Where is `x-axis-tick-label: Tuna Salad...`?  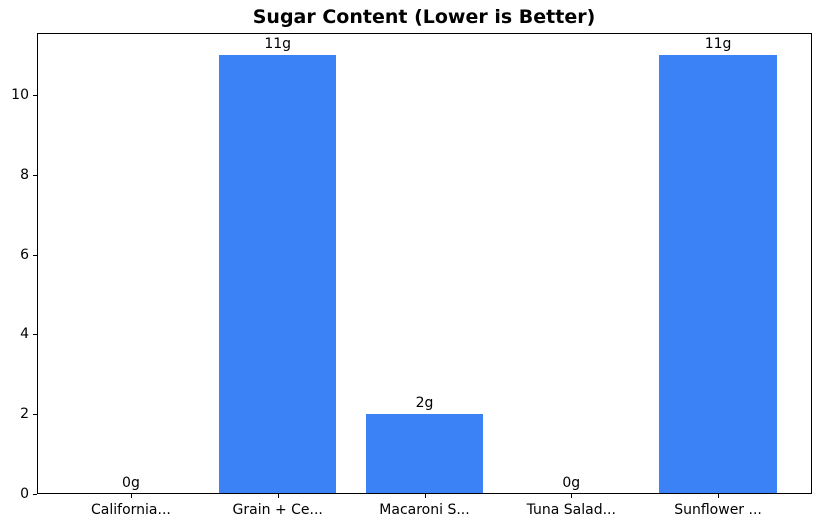 x-axis-tick-label: Tuna Salad... is located at coordinates (571, 510).